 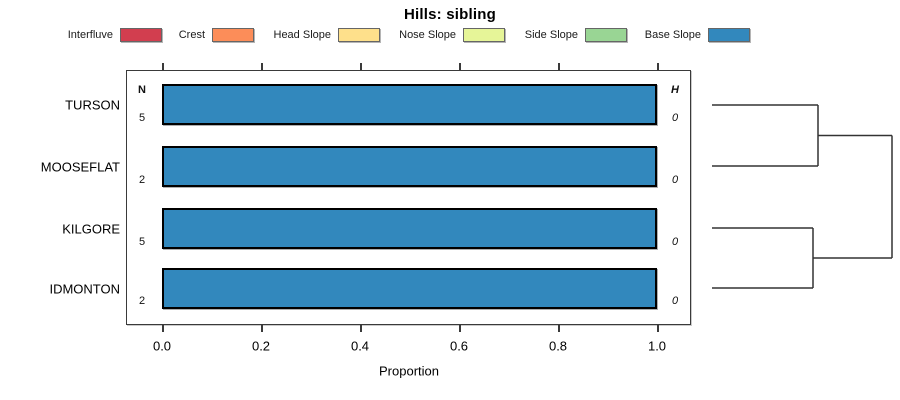 What do you see at coordinates (551, 35) in the screenshot?
I see `legend-label: Side Slope` at bounding box center [551, 35].